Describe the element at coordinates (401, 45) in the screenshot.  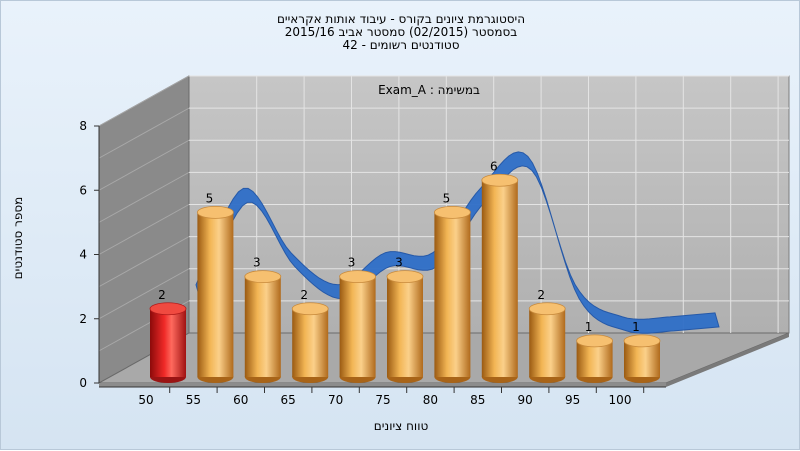
I see `chart-title-line-3: סטודנטים רשומים - 42` at that location.